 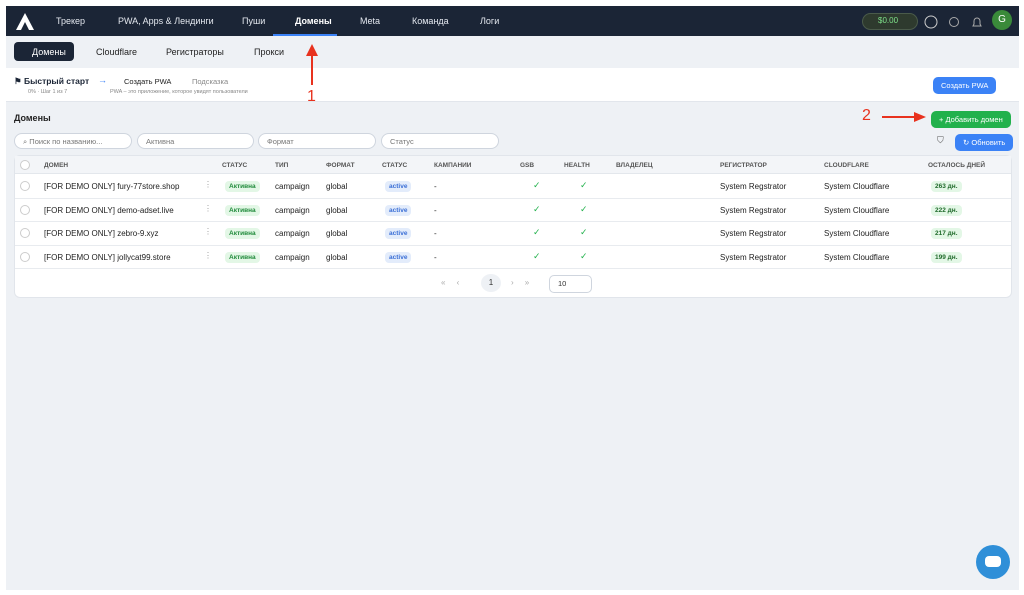 What do you see at coordinates (49, 52) in the screenshot?
I see `sub-item: Домены` at bounding box center [49, 52].